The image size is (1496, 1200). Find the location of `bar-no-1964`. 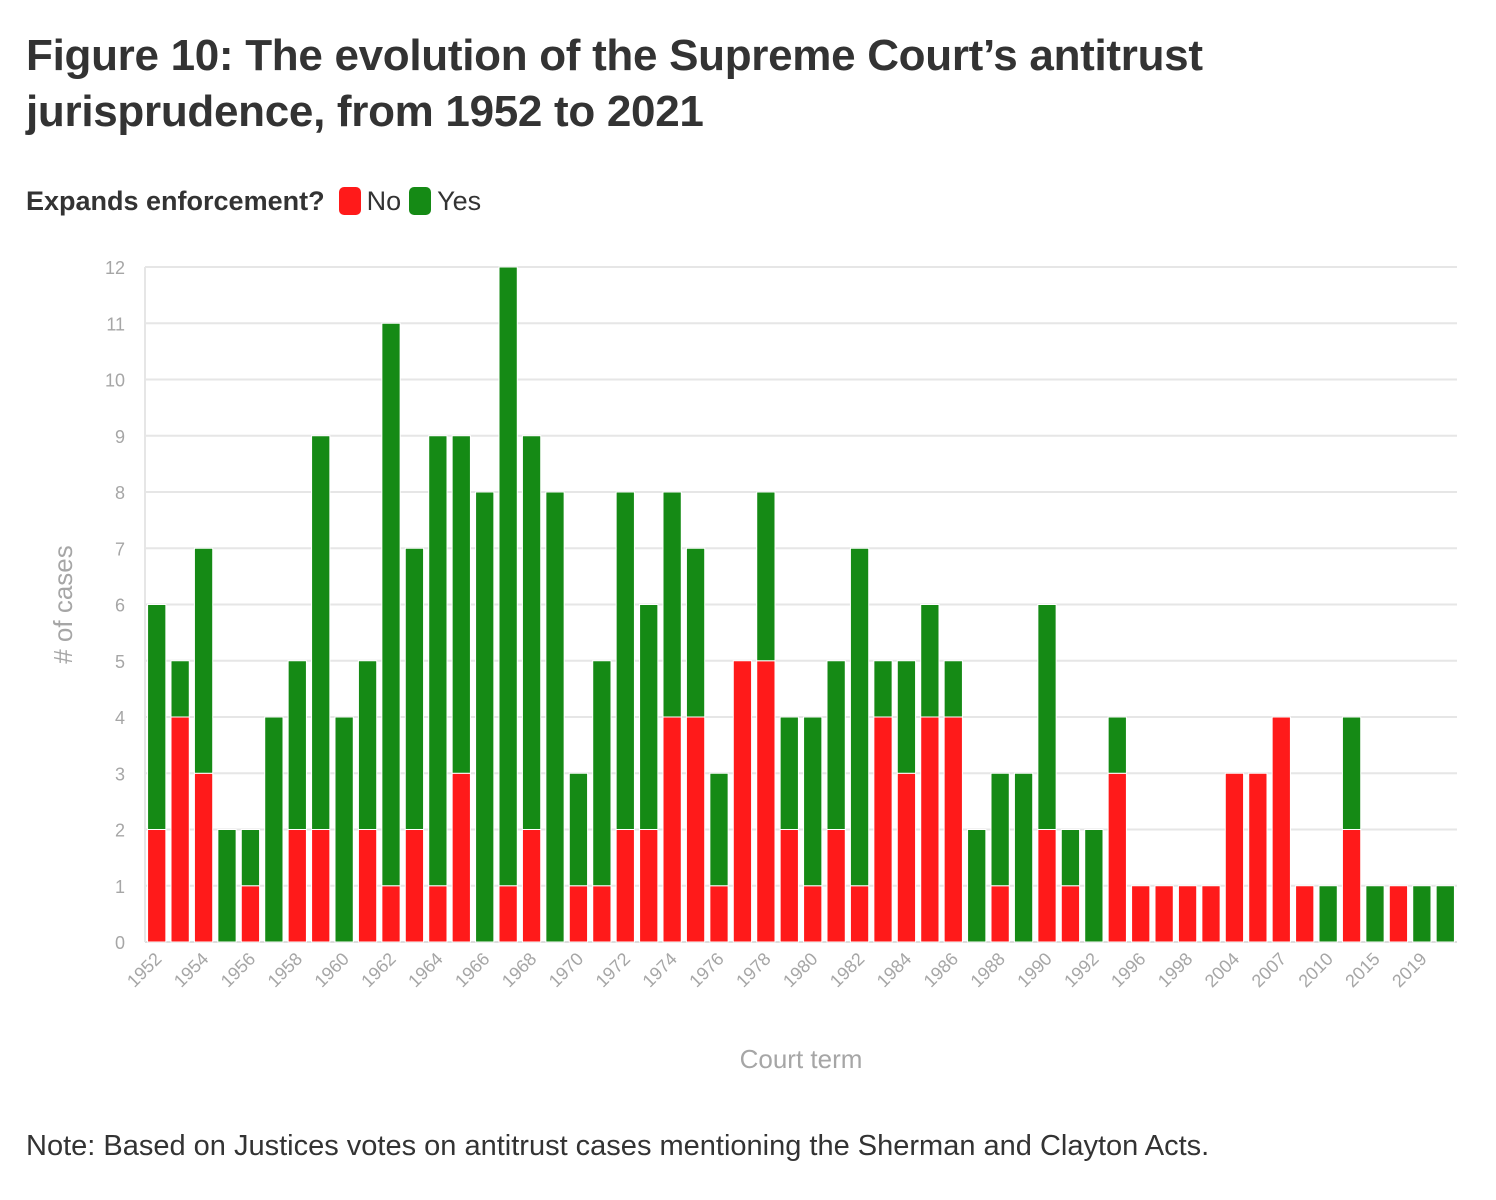

bar-no-1964 is located at coordinates (438, 914).